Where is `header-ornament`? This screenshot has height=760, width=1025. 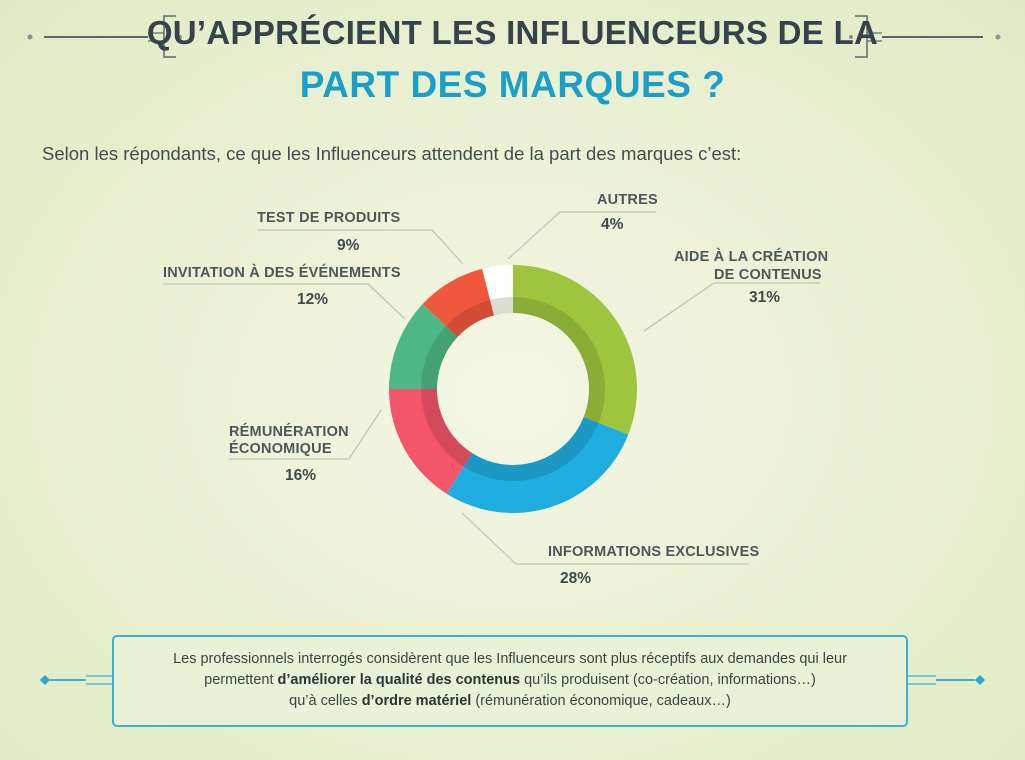 header-ornament is located at coordinates (514, 36).